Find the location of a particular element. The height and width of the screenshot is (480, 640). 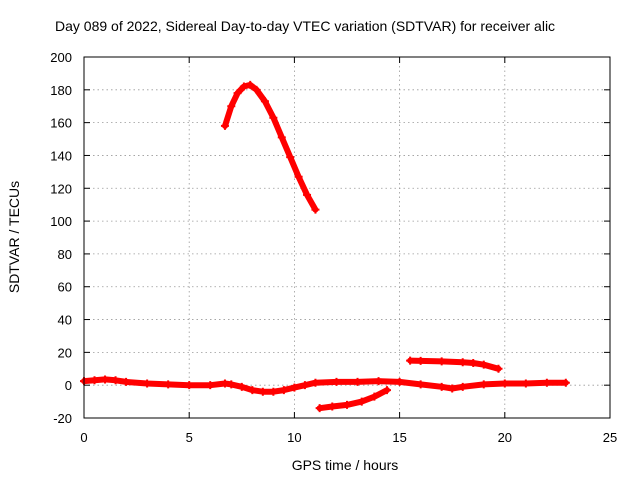

x-tick-label: 10 is located at coordinates (294, 437).